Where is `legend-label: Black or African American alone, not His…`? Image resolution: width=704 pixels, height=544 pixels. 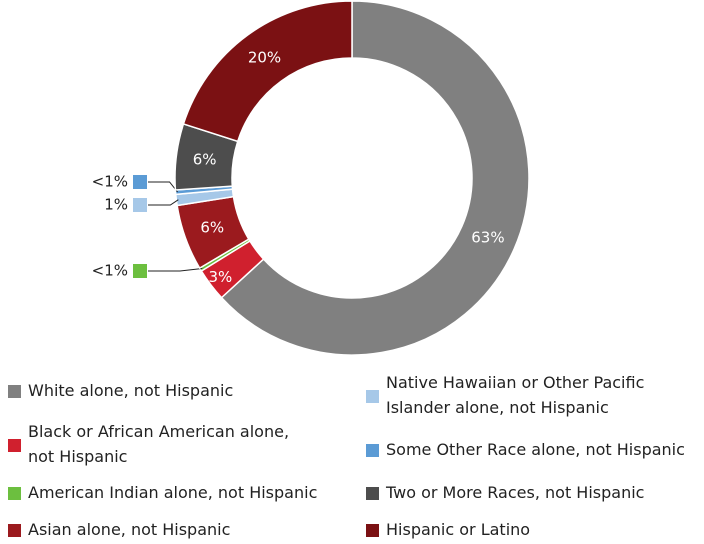 legend-label: Black or African American alone, not His… is located at coordinates (159, 444).